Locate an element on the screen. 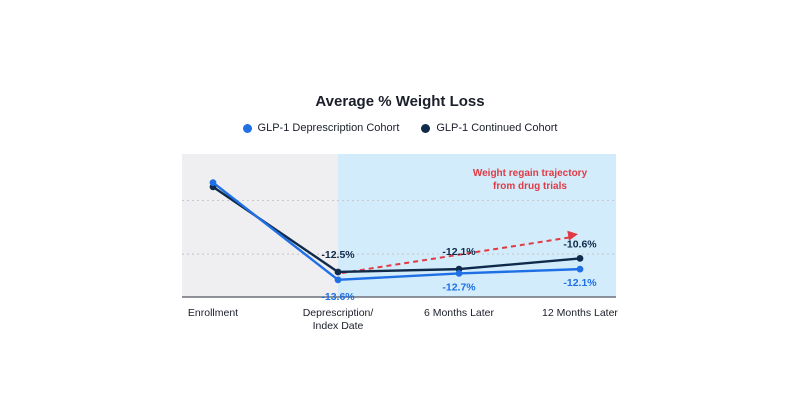 The width and height of the screenshot is (800, 418). x-tick-label-2: 6 Months Later is located at coordinates (459, 313).